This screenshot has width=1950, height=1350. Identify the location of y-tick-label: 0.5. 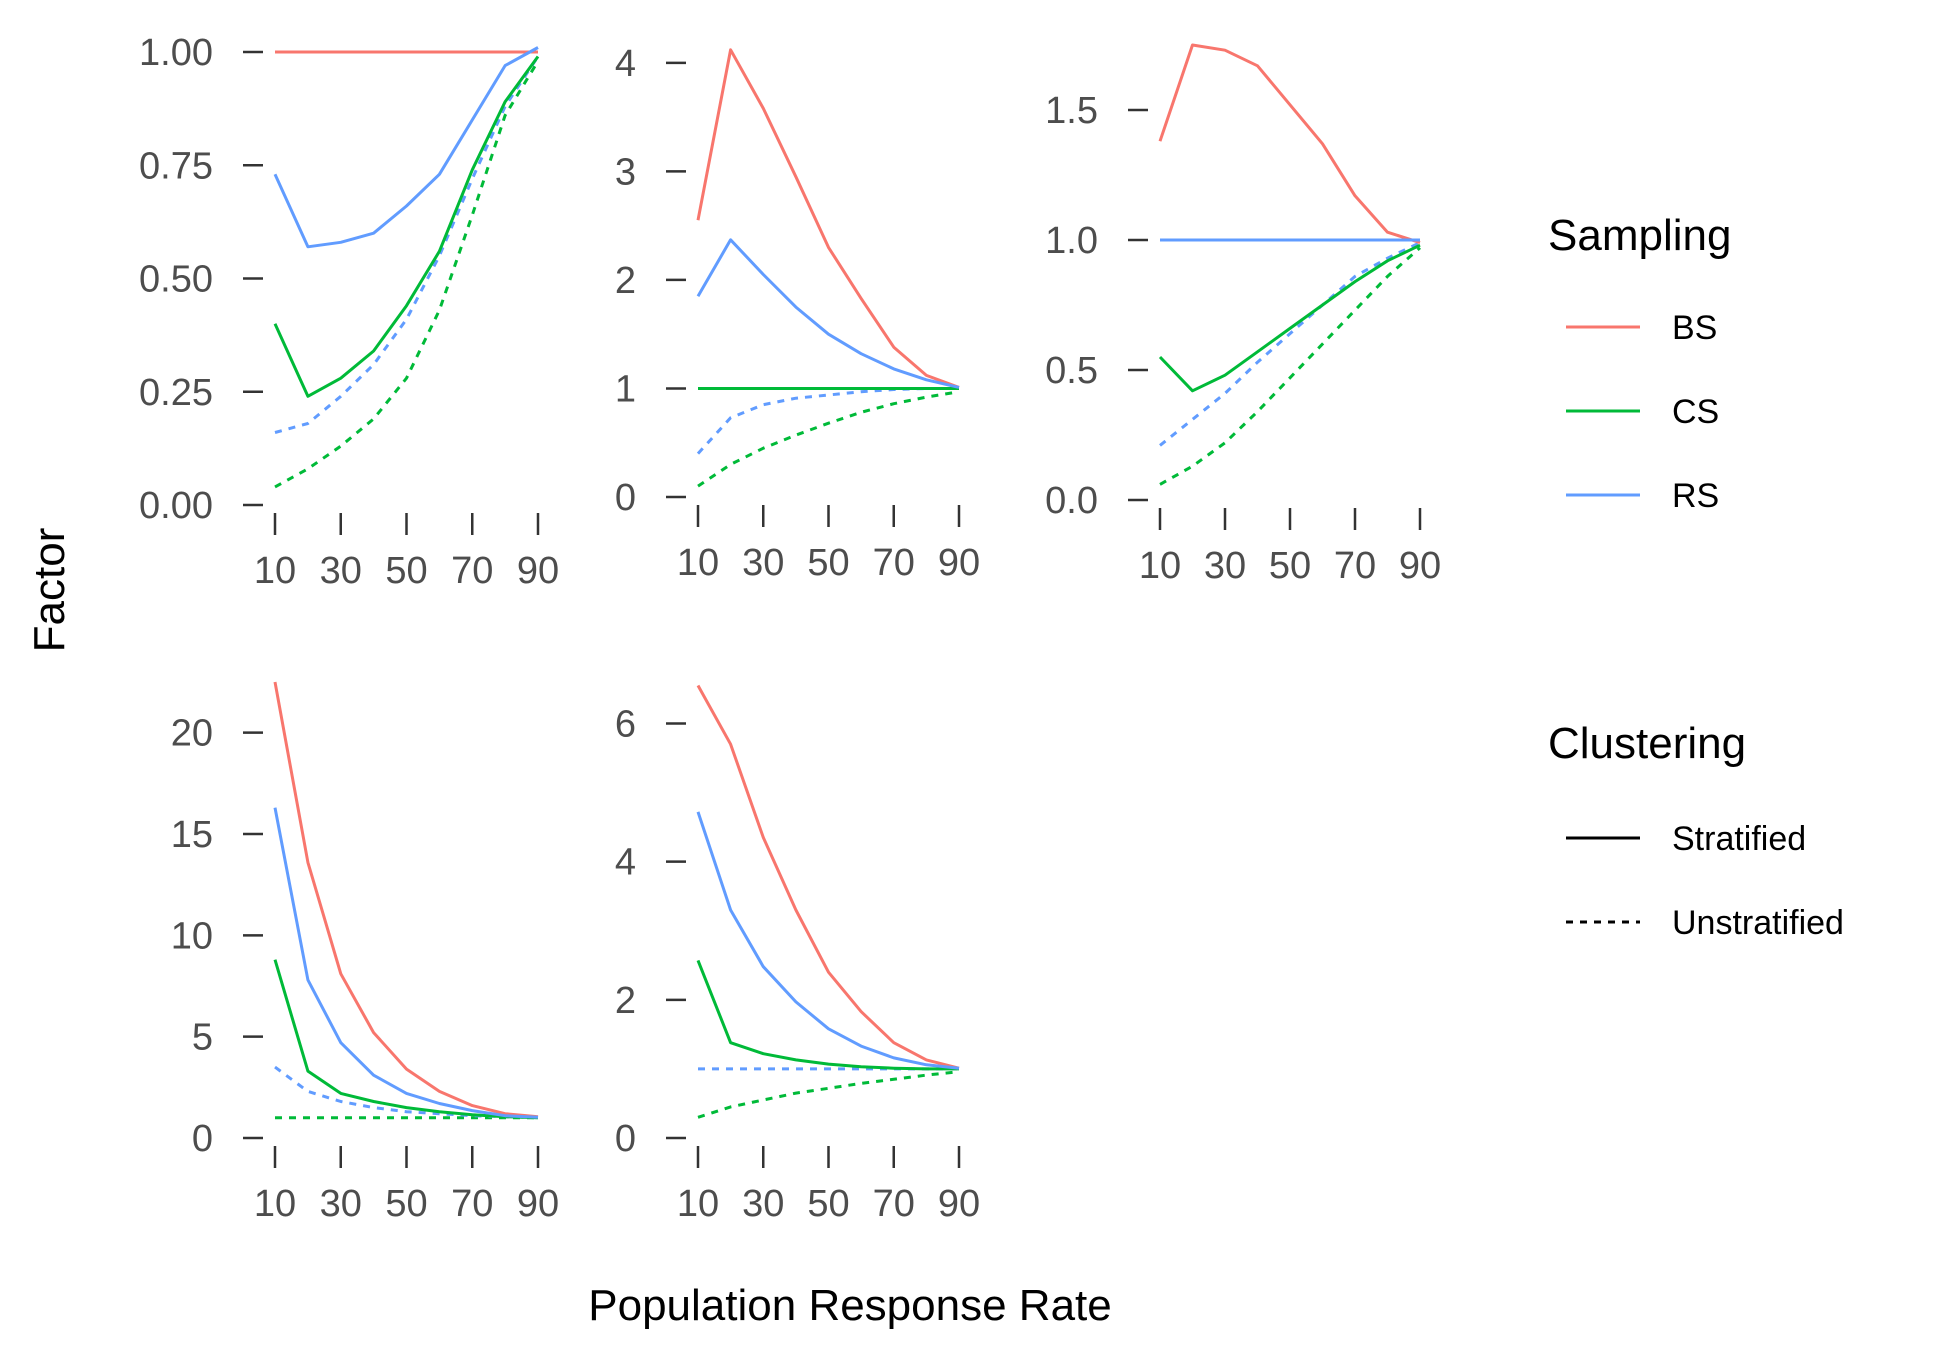
(1071, 371).